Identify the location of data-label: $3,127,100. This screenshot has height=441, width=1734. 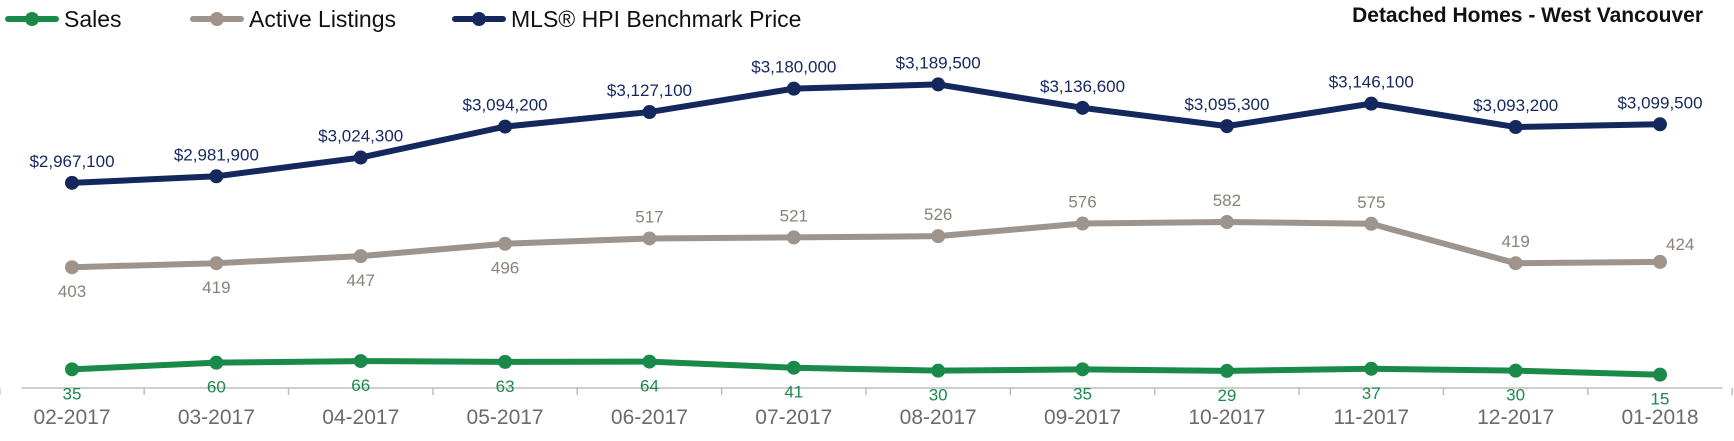
(649, 90).